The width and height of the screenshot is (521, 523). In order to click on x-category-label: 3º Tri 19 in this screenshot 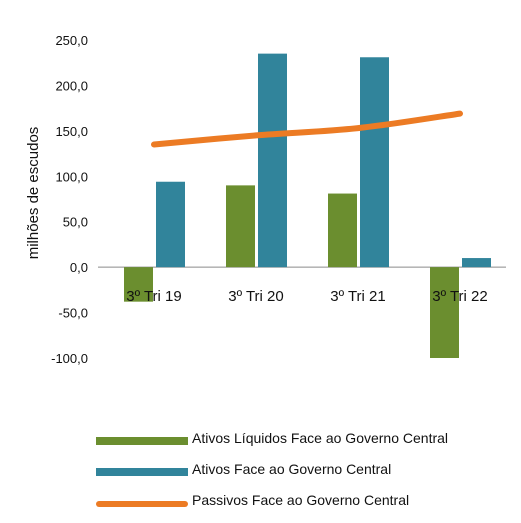, I will do `click(154, 296)`.